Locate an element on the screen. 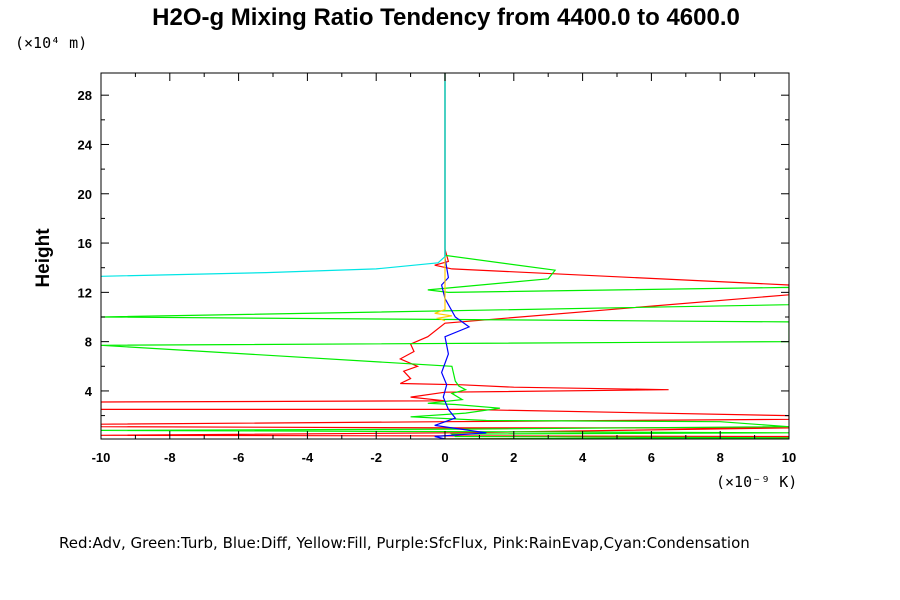 The width and height of the screenshot is (900, 600). x-tick-label: 6 is located at coordinates (651, 457).